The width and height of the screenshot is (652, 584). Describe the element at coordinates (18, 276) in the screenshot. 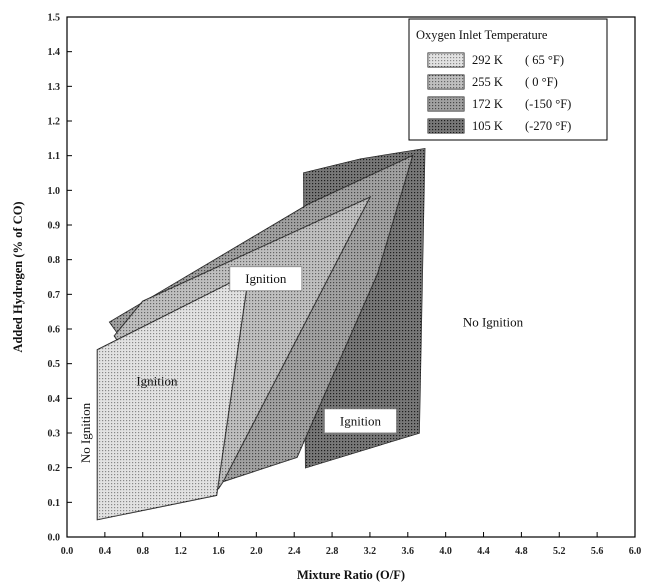

I see `y-axis-label: Added Hydrogen (% of CO)` at that location.